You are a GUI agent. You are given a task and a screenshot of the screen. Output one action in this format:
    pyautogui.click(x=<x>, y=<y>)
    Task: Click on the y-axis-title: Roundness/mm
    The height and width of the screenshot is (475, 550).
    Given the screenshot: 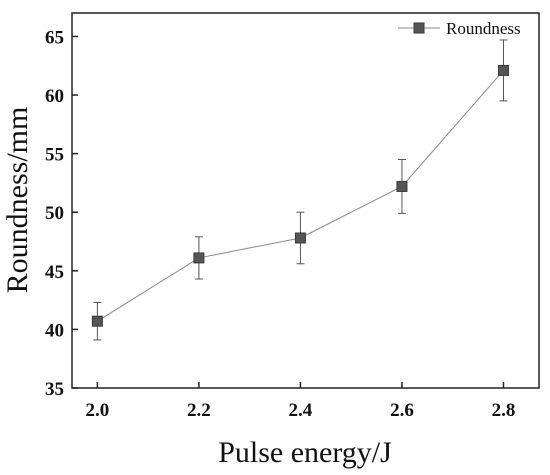 What is the action you would take?
    pyautogui.click(x=17, y=200)
    